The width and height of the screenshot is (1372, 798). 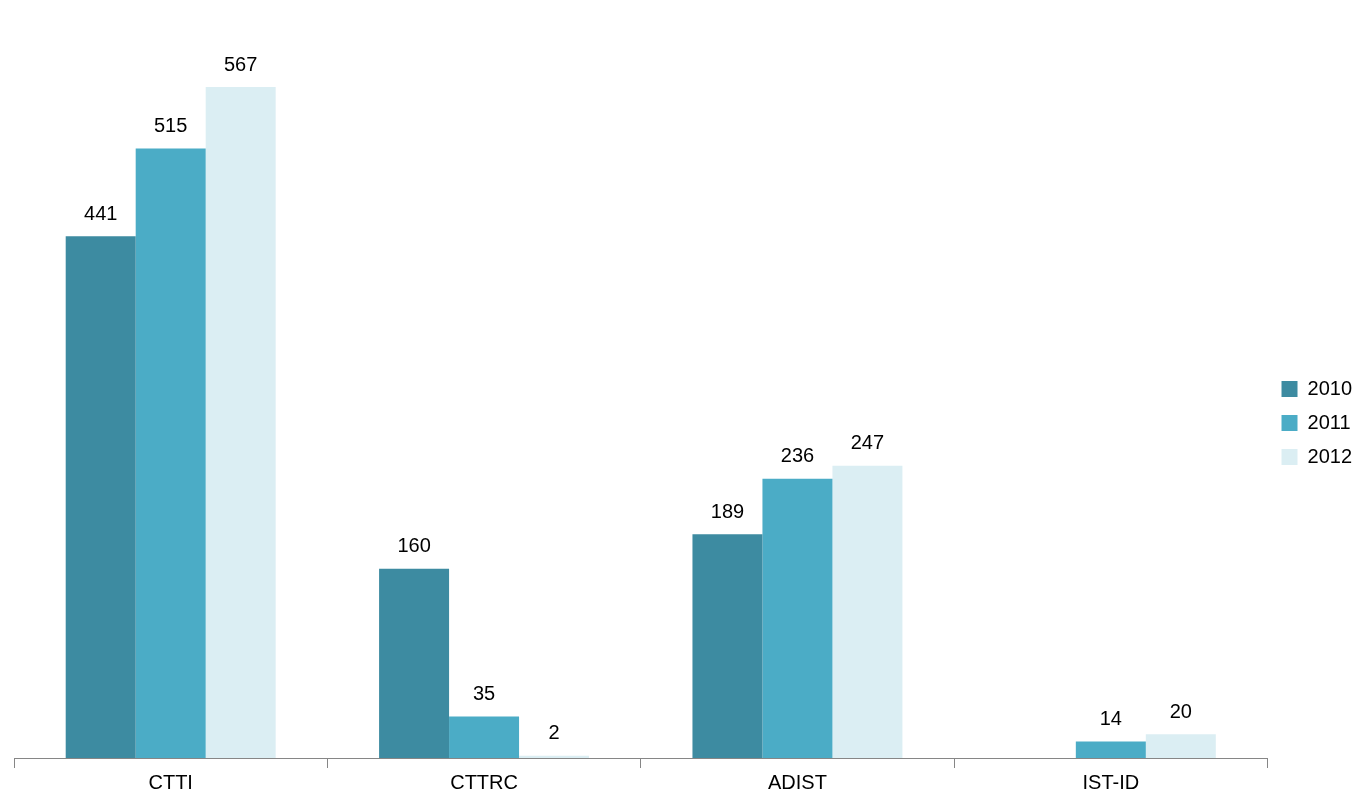 I want to click on data-label: 20, so click(x=1180, y=710).